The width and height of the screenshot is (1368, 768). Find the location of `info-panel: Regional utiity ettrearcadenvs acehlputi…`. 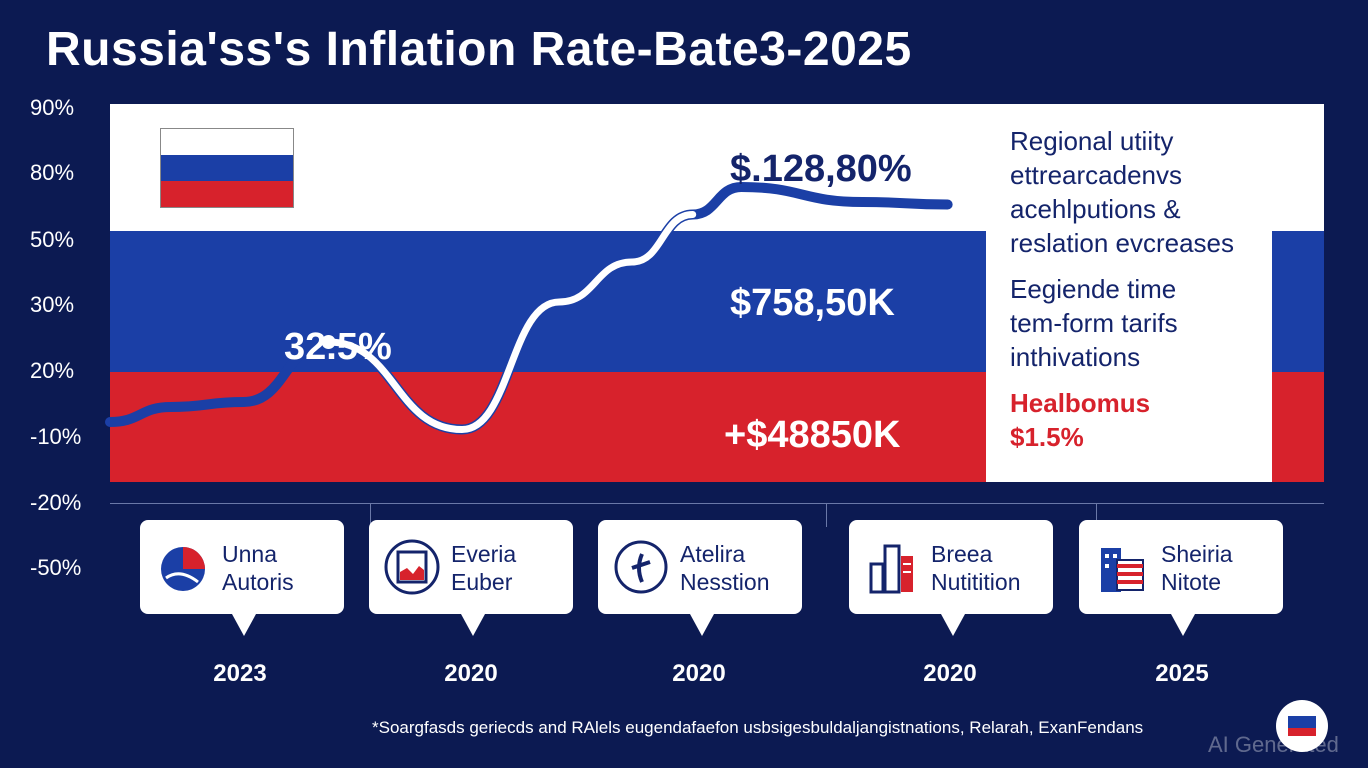

info-panel: Regional utiity ettrearcadenvs acehlputi… is located at coordinates (1129, 296).